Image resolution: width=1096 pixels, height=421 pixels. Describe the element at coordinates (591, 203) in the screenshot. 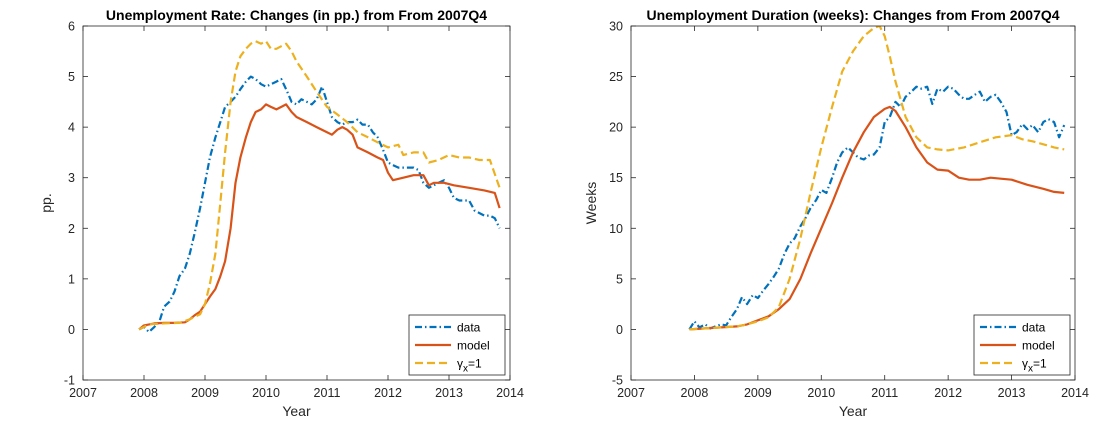

I see `y-axis-label: Weeks` at that location.